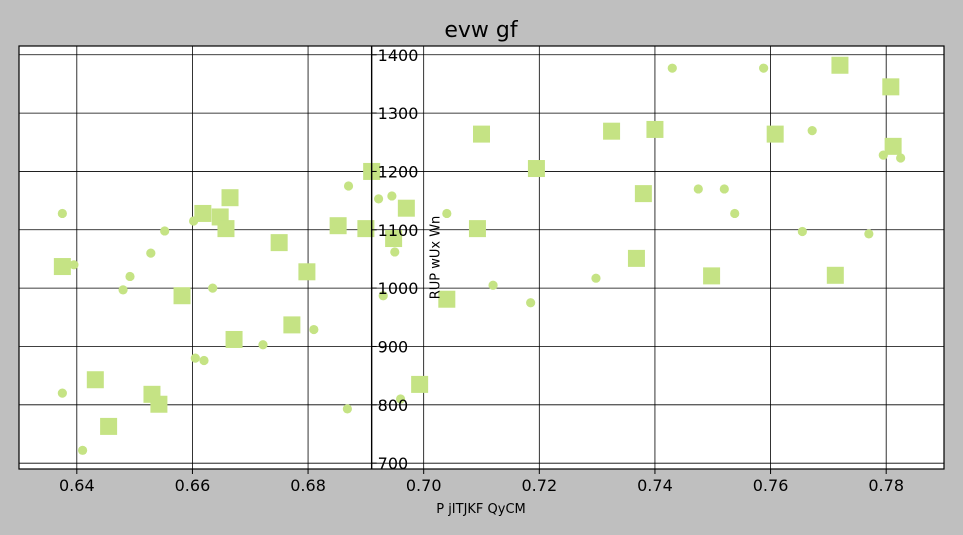  I want to click on y-tick-label: 700, so click(393, 463).